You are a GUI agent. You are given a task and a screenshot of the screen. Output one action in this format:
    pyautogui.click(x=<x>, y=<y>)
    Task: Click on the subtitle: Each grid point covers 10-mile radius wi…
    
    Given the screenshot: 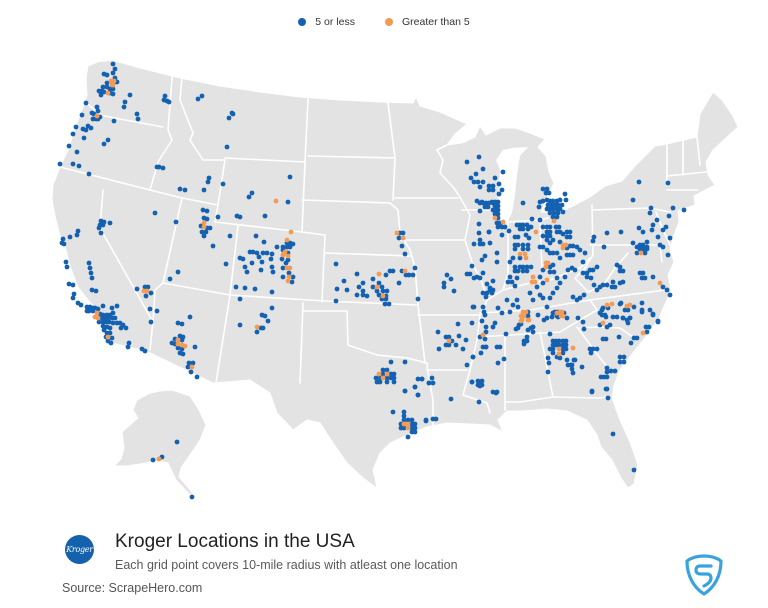 What is the action you would take?
    pyautogui.click(x=286, y=565)
    